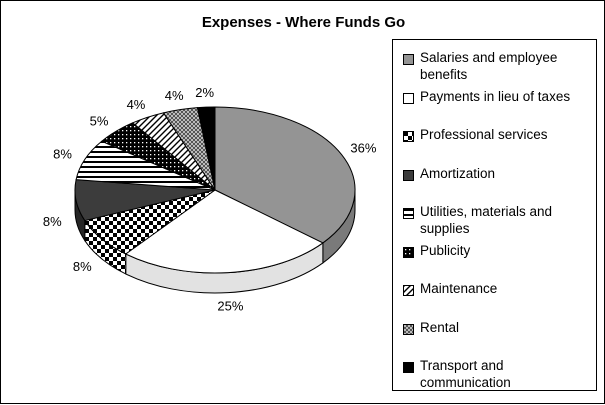 The width and height of the screenshot is (605, 405). Describe the element at coordinates (136, 104) in the screenshot. I see `pie-data-label-6: 4%` at that location.